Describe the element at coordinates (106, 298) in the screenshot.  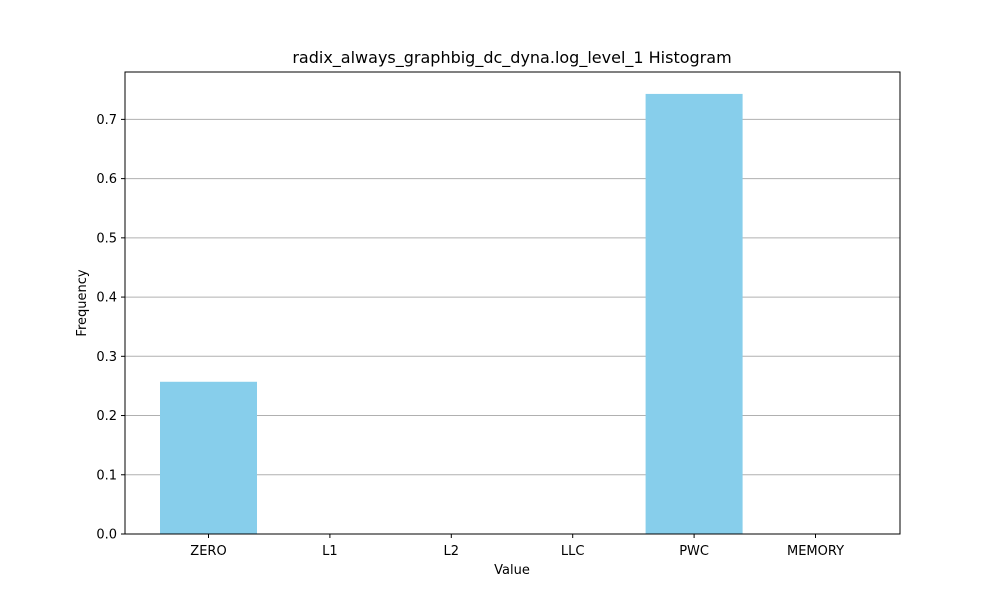
I see `y-tick-label: 0.4` at that location.